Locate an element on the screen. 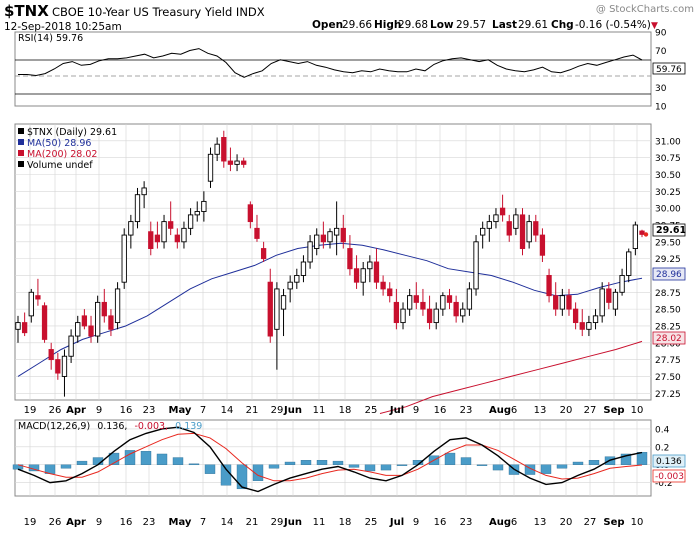  signal-badge: -0.003 is located at coordinates (669, 477).